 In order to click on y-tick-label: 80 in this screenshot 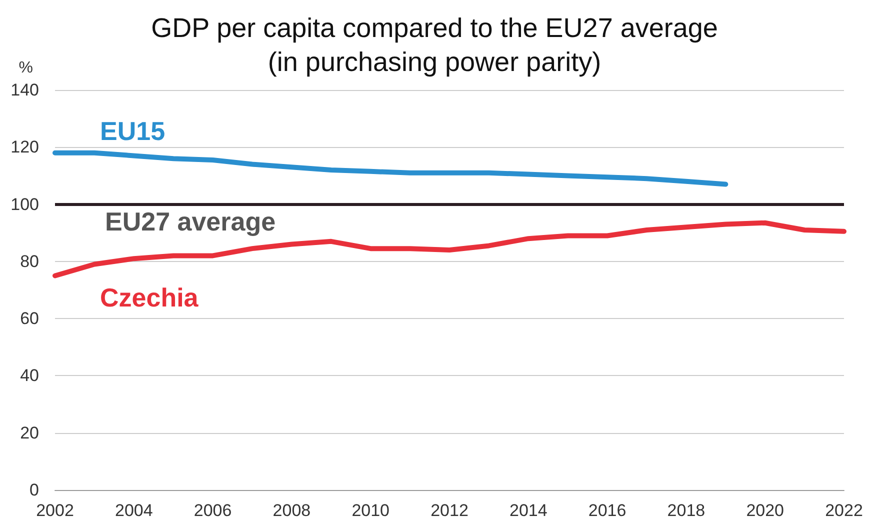, I will do `click(29, 261)`.